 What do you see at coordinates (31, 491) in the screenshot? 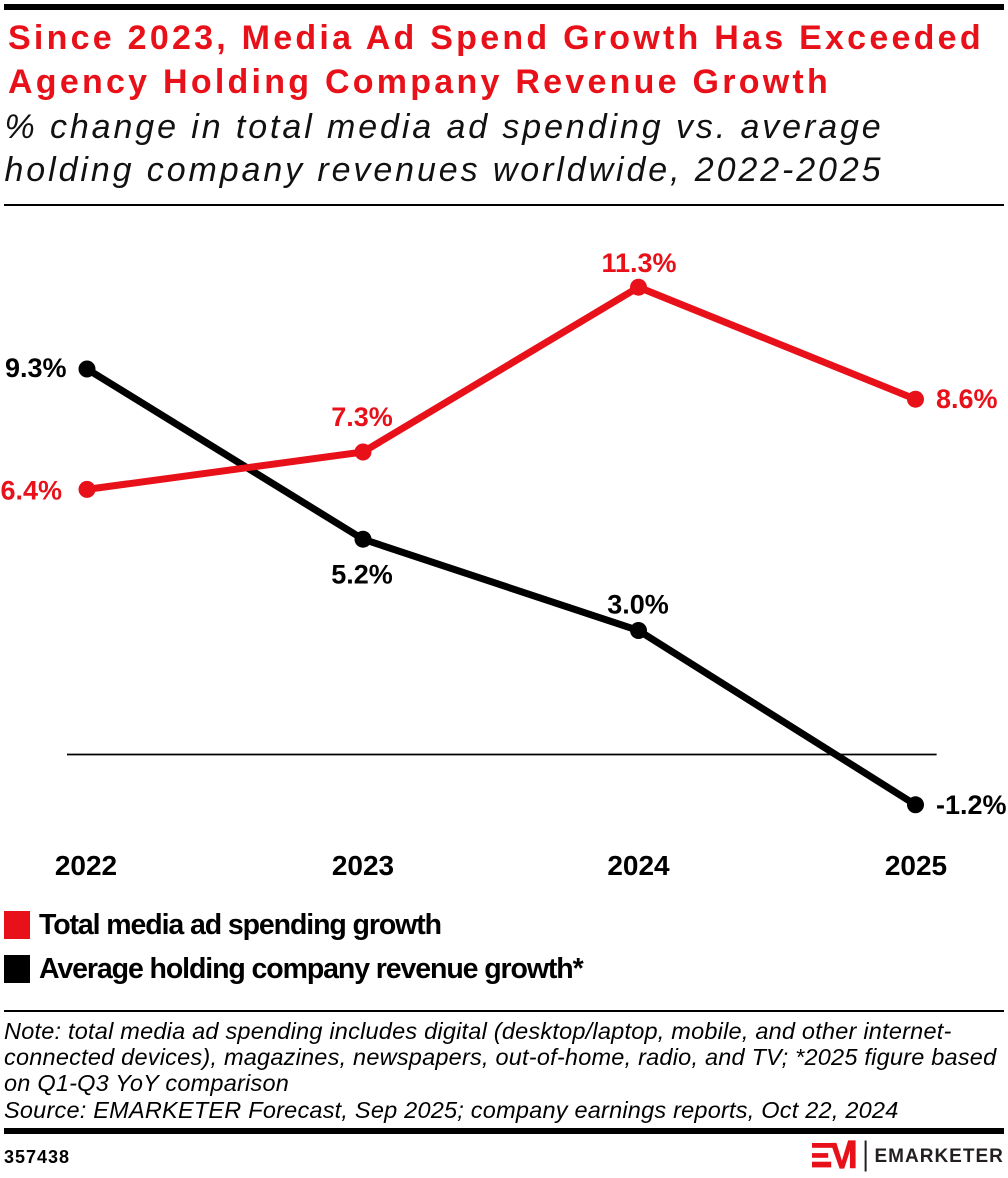
I see `svg-text: 6.4%` at bounding box center [31, 491].